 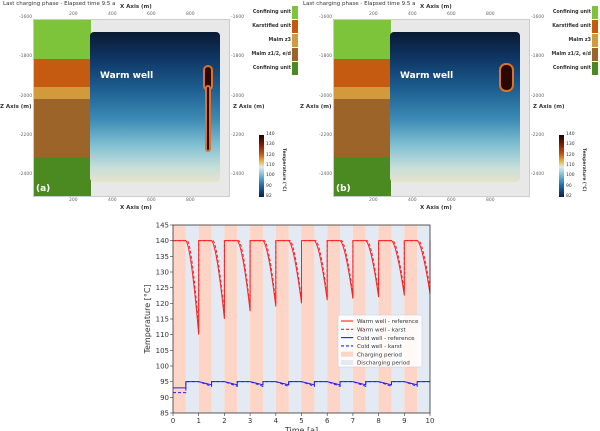 I want to click on legend-label: Charging period, so click(x=379, y=355).